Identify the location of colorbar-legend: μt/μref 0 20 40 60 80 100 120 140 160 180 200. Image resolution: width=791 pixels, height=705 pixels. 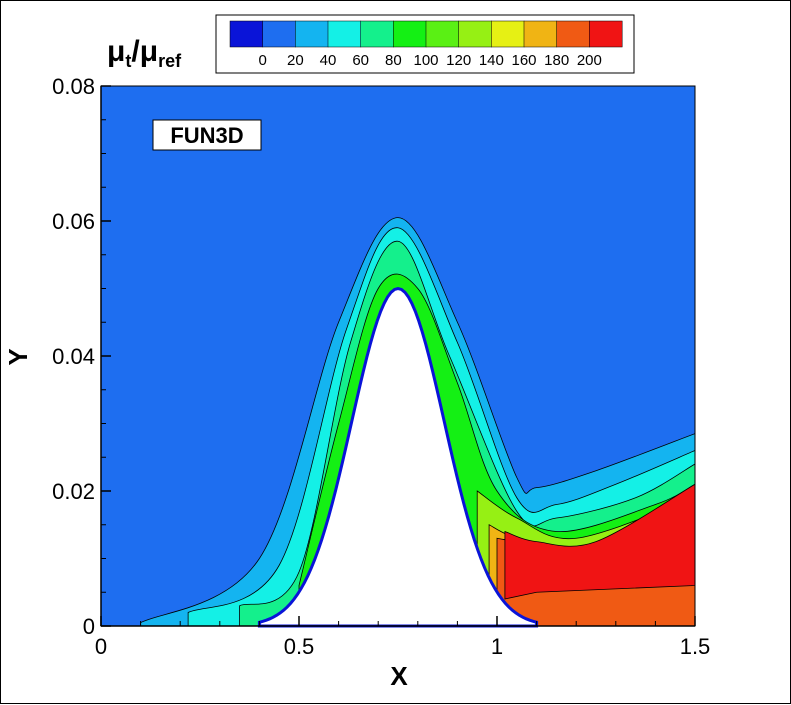
(371, 44).